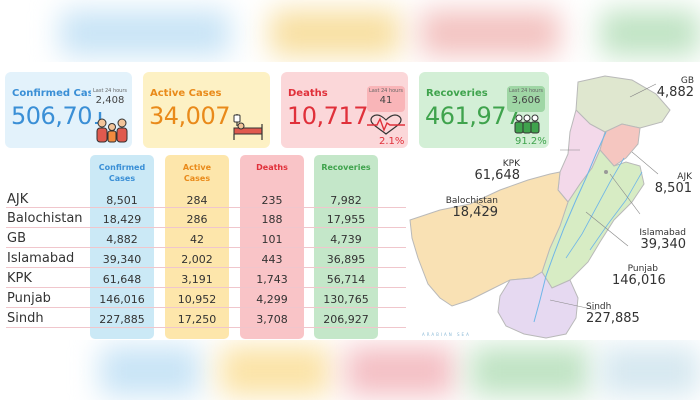 The image size is (700, 400). Describe the element at coordinates (248, 127) in the screenshot. I see `hospital-bed-icon` at that location.